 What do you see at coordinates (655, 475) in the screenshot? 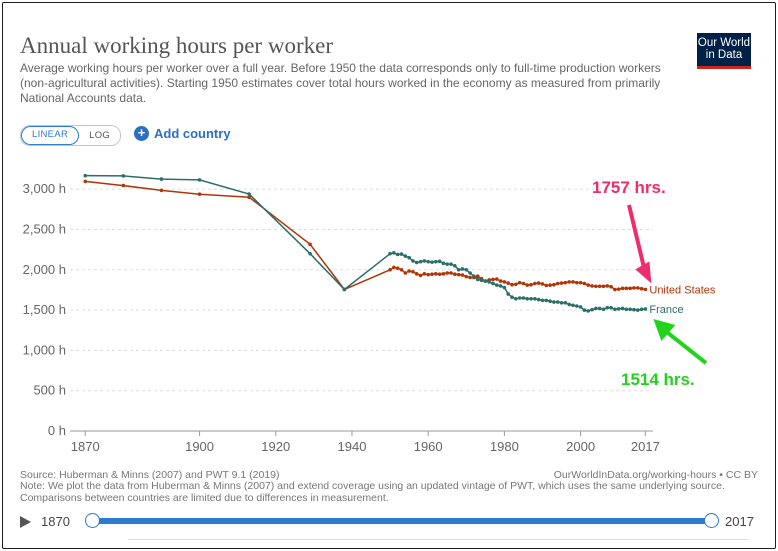
I see `source-url-link: OurWorldInData.org/working-hours • CC BY` at bounding box center [655, 475].